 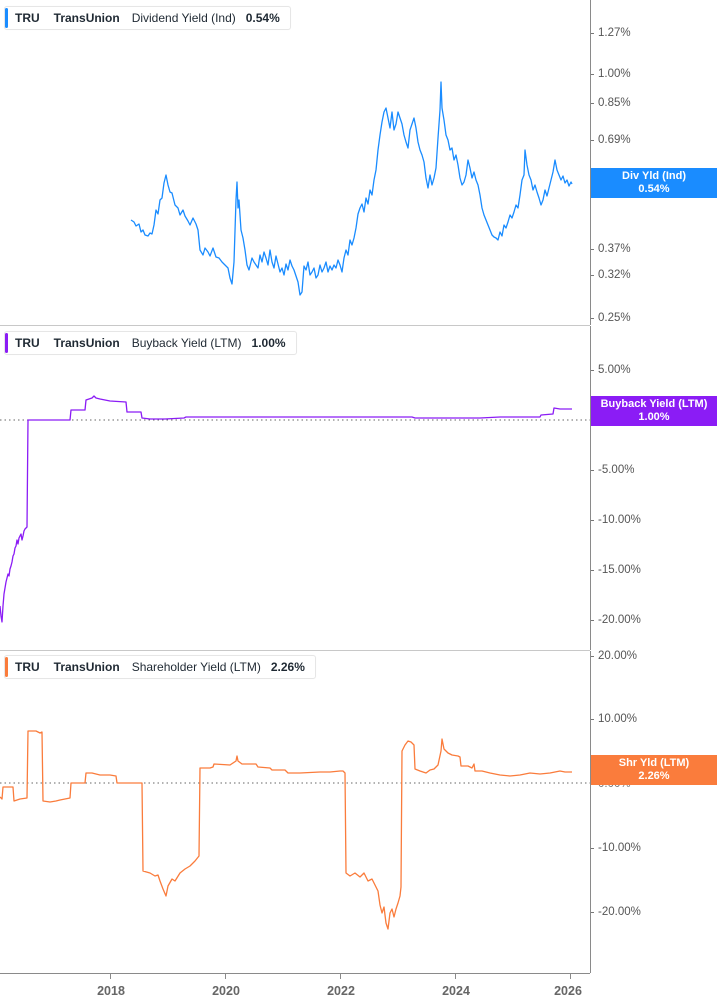 I want to click on y-tick: 0.85%, so click(x=611, y=103).